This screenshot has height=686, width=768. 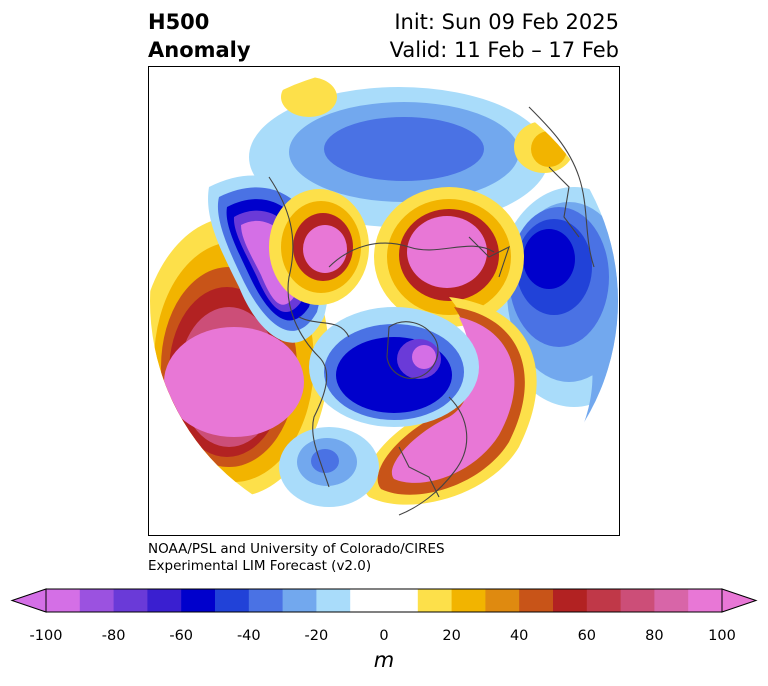 I want to click on colorbar-tick-label: -40, so click(x=248, y=636).